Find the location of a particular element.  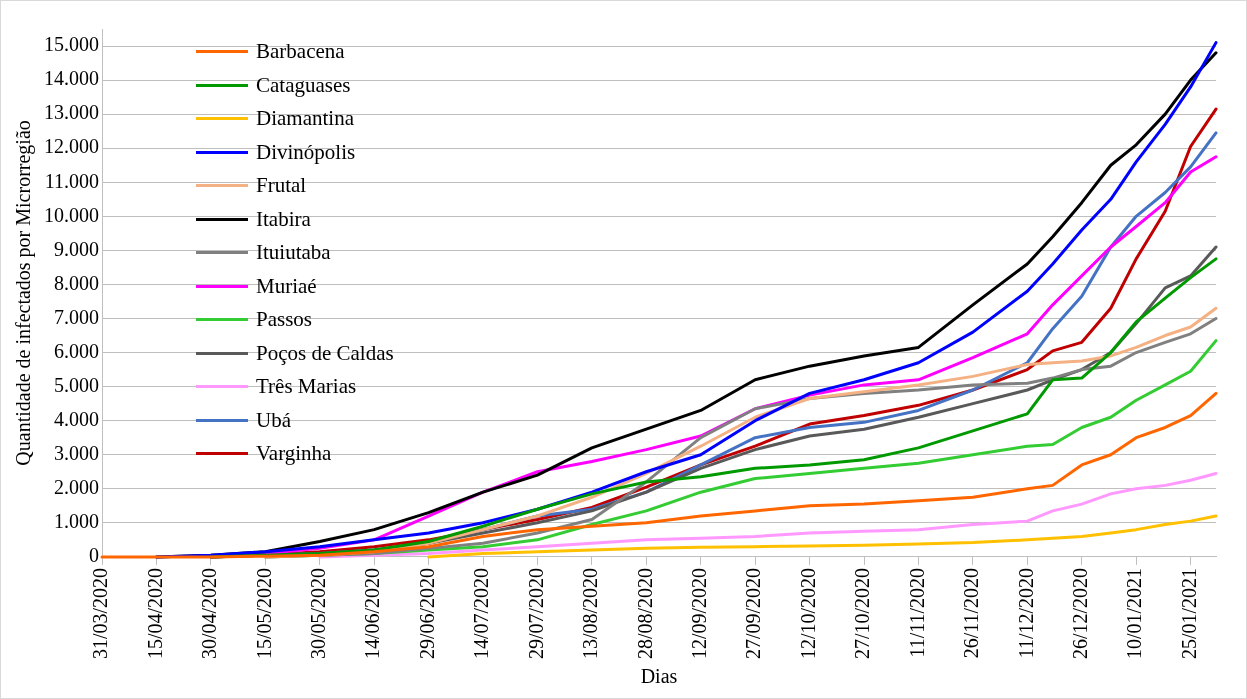

legend-label: Ituiutaba is located at coordinates (293, 253).